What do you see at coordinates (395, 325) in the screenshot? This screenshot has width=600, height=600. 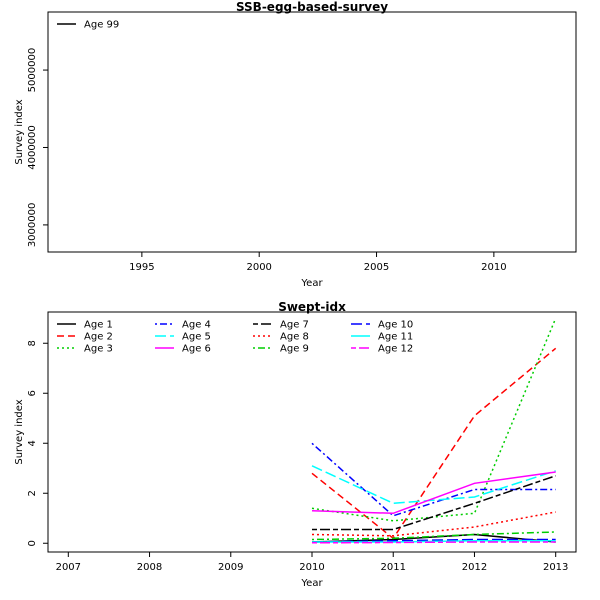 I see `chart-2-legend-label-10: Age 10` at bounding box center [395, 325].